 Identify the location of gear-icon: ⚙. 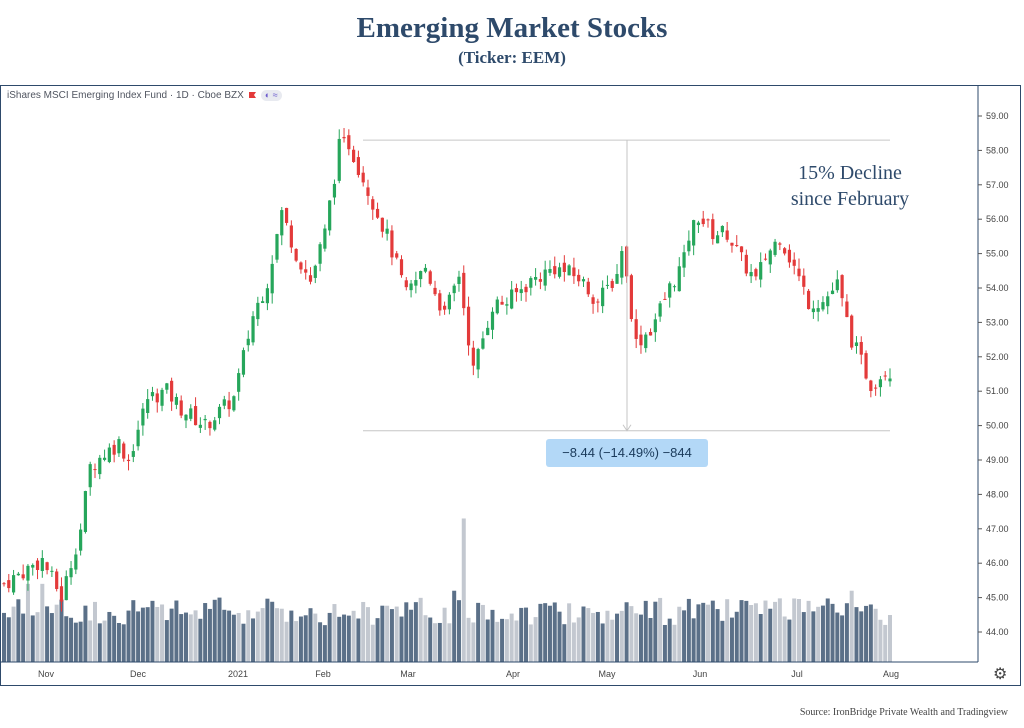
(1000, 674).